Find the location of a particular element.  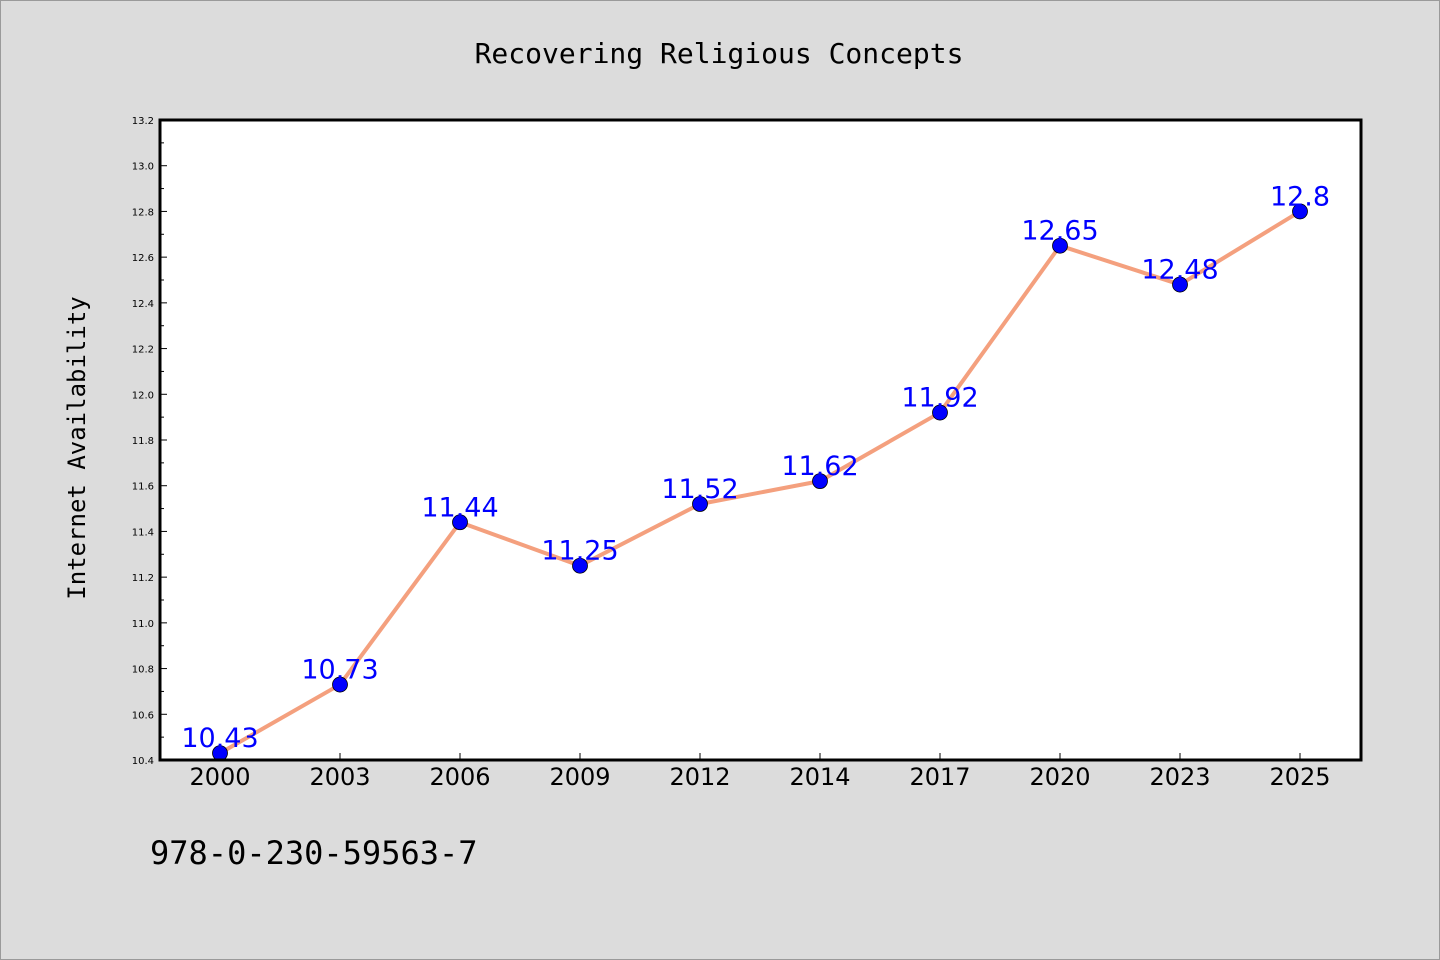

x-tick-label: 2009 is located at coordinates (579, 777).